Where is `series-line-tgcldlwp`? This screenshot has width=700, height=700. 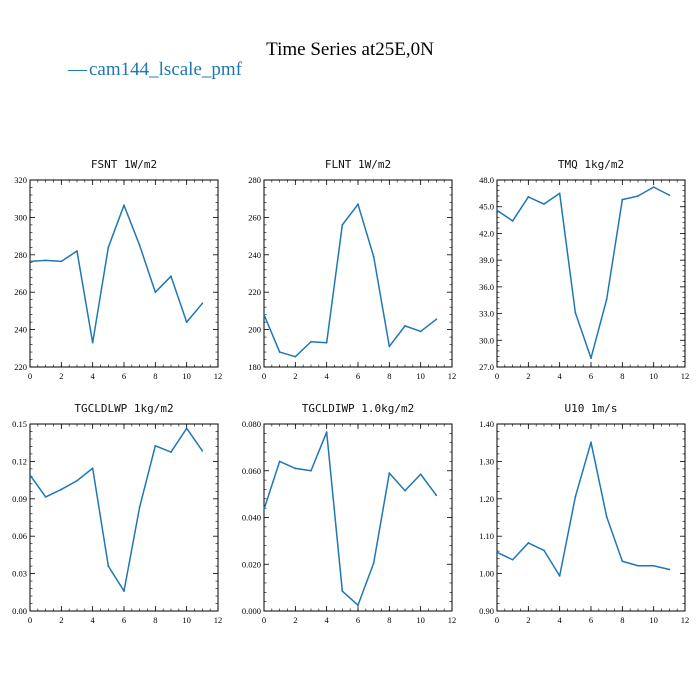 series-line-tgcldlwp is located at coordinates (116, 509).